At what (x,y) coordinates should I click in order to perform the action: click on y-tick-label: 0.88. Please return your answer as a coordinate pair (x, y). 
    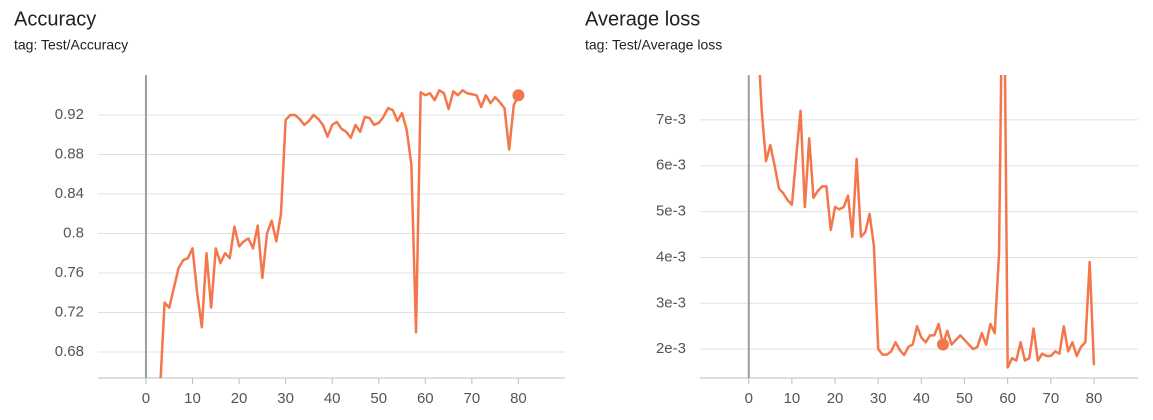
    Looking at the image, I should click on (69, 153).